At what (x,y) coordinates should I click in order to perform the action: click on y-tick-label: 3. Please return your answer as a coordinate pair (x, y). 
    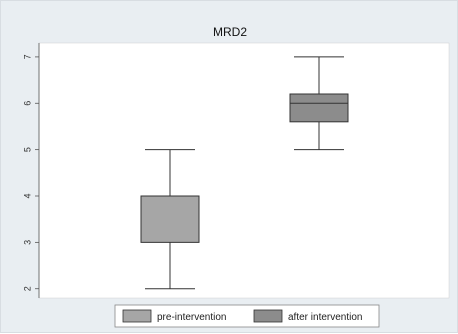
    Looking at the image, I should click on (27, 242).